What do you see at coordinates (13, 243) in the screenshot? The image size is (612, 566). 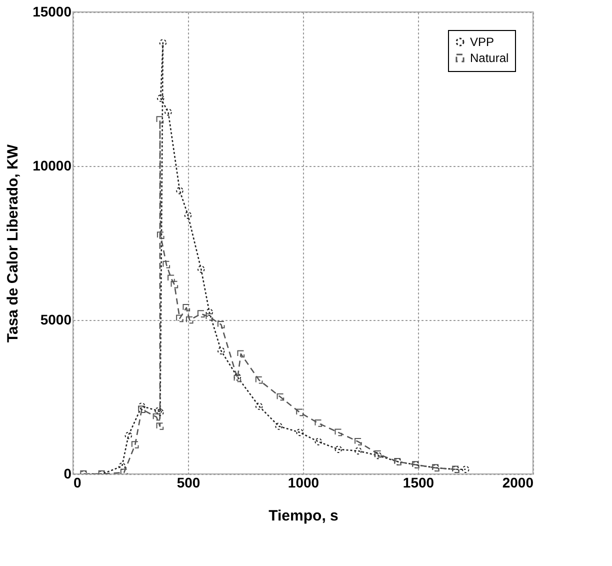 I see `y-axis-title: Tasa de Calor Liberado, KW` at bounding box center [13, 243].